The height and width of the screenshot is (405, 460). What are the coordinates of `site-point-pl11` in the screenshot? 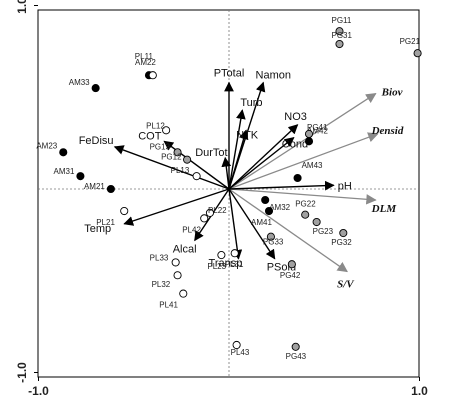 It's located at (152, 75).